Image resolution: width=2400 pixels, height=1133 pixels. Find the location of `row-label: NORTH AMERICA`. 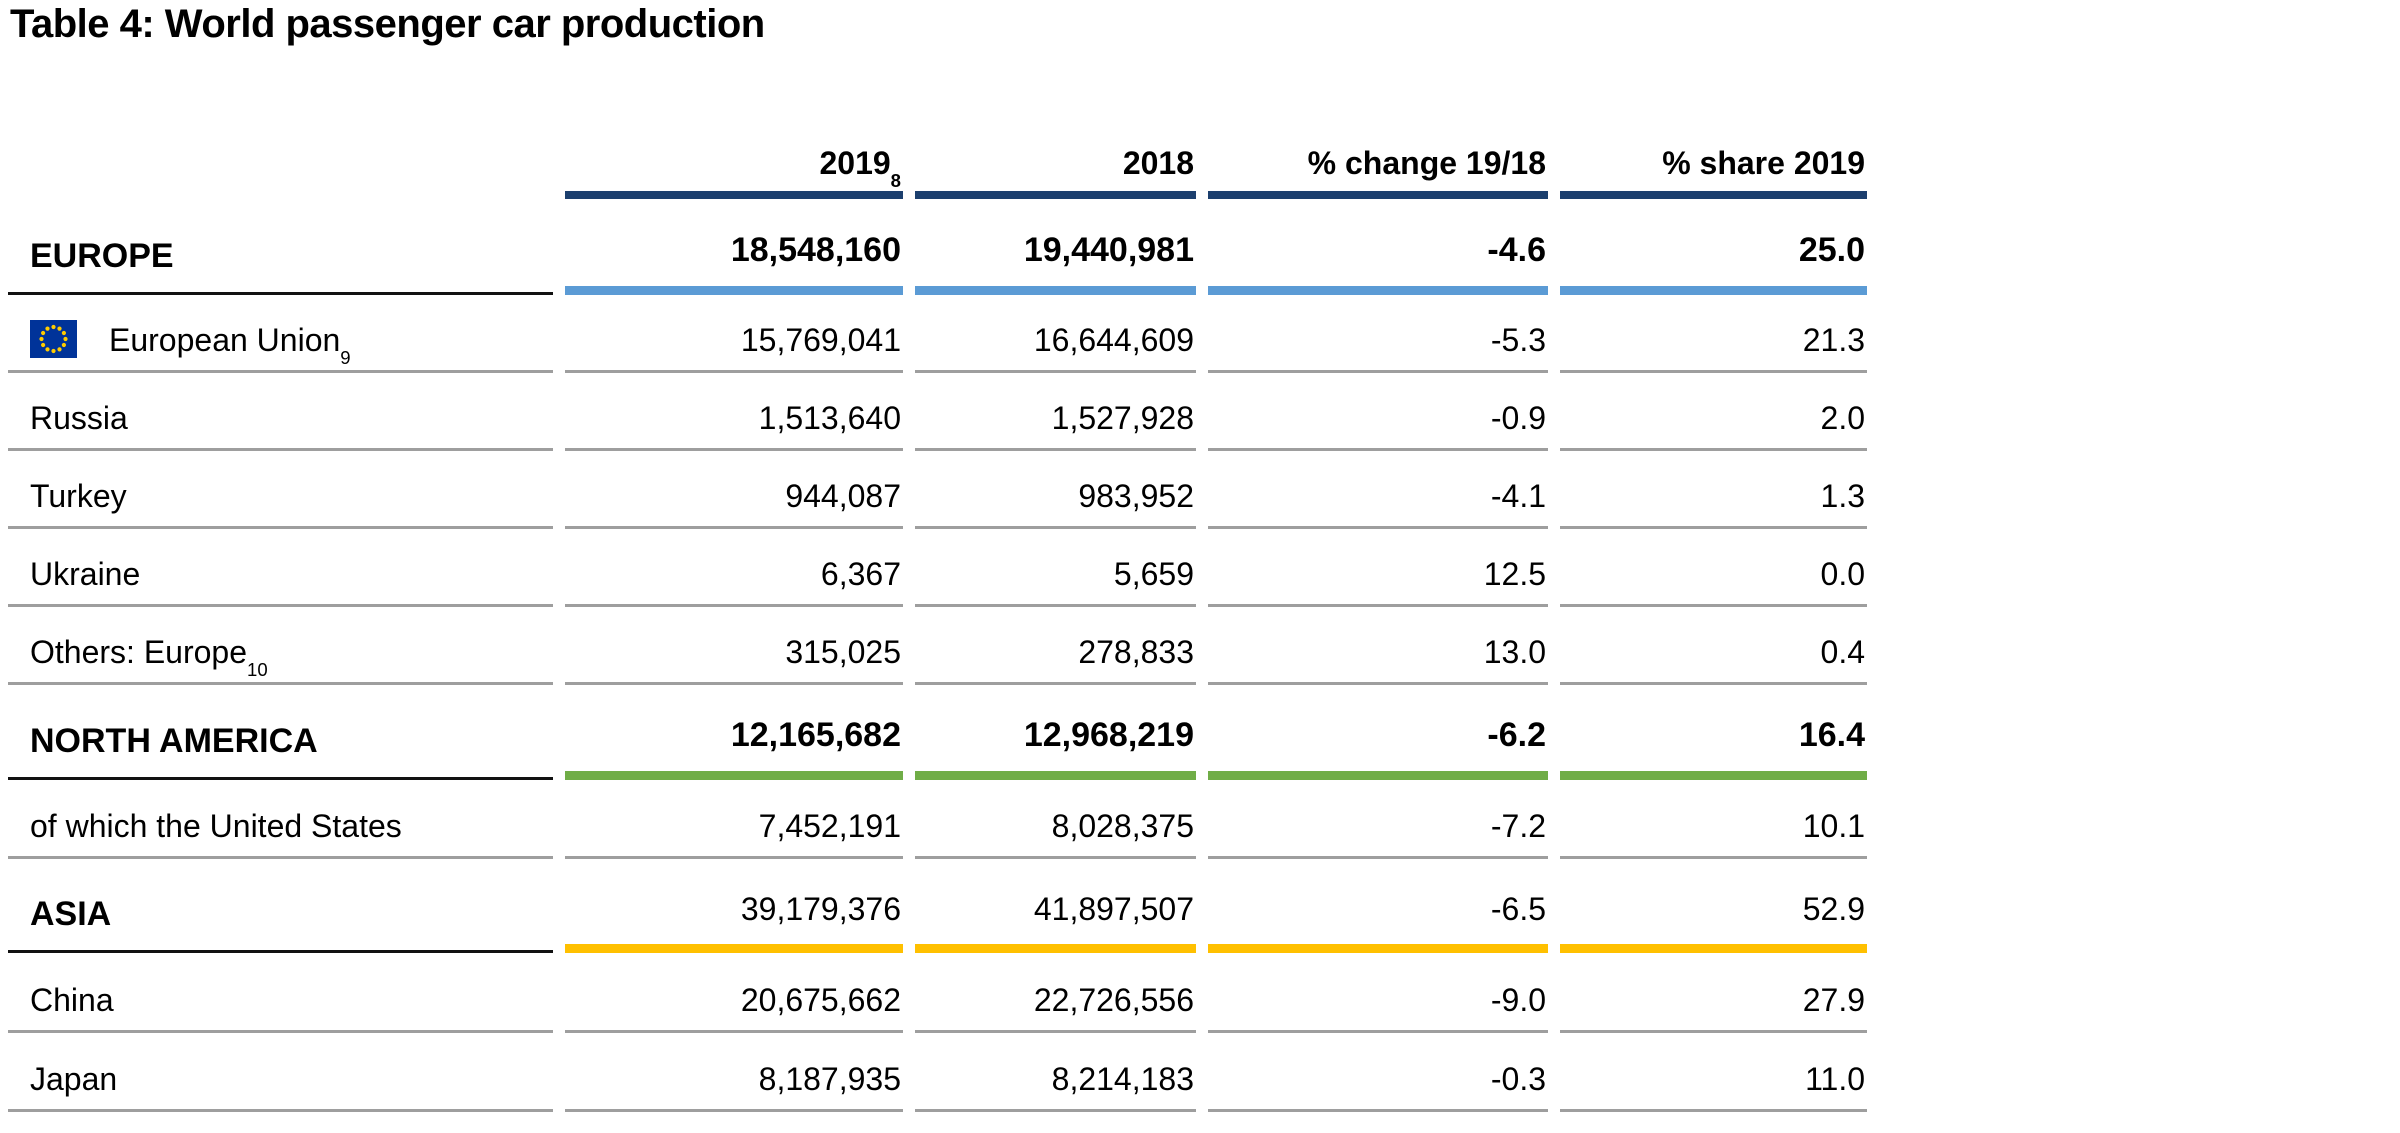

row-label: NORTH AMERICA is located at coordinates (280, 732).